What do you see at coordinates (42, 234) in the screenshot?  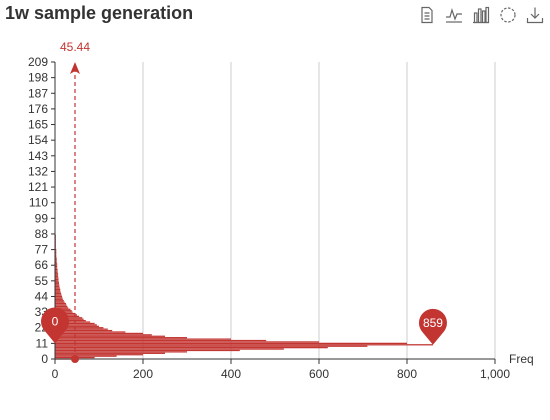 I see `y-tick-label: 88` at bounding box center [42, 234].